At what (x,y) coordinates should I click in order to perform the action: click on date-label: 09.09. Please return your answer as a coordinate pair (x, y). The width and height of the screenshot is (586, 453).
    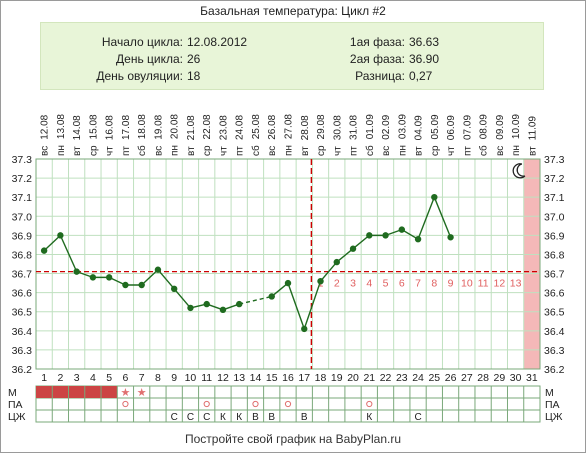
    Looking at the image, I should click on (500, 126).